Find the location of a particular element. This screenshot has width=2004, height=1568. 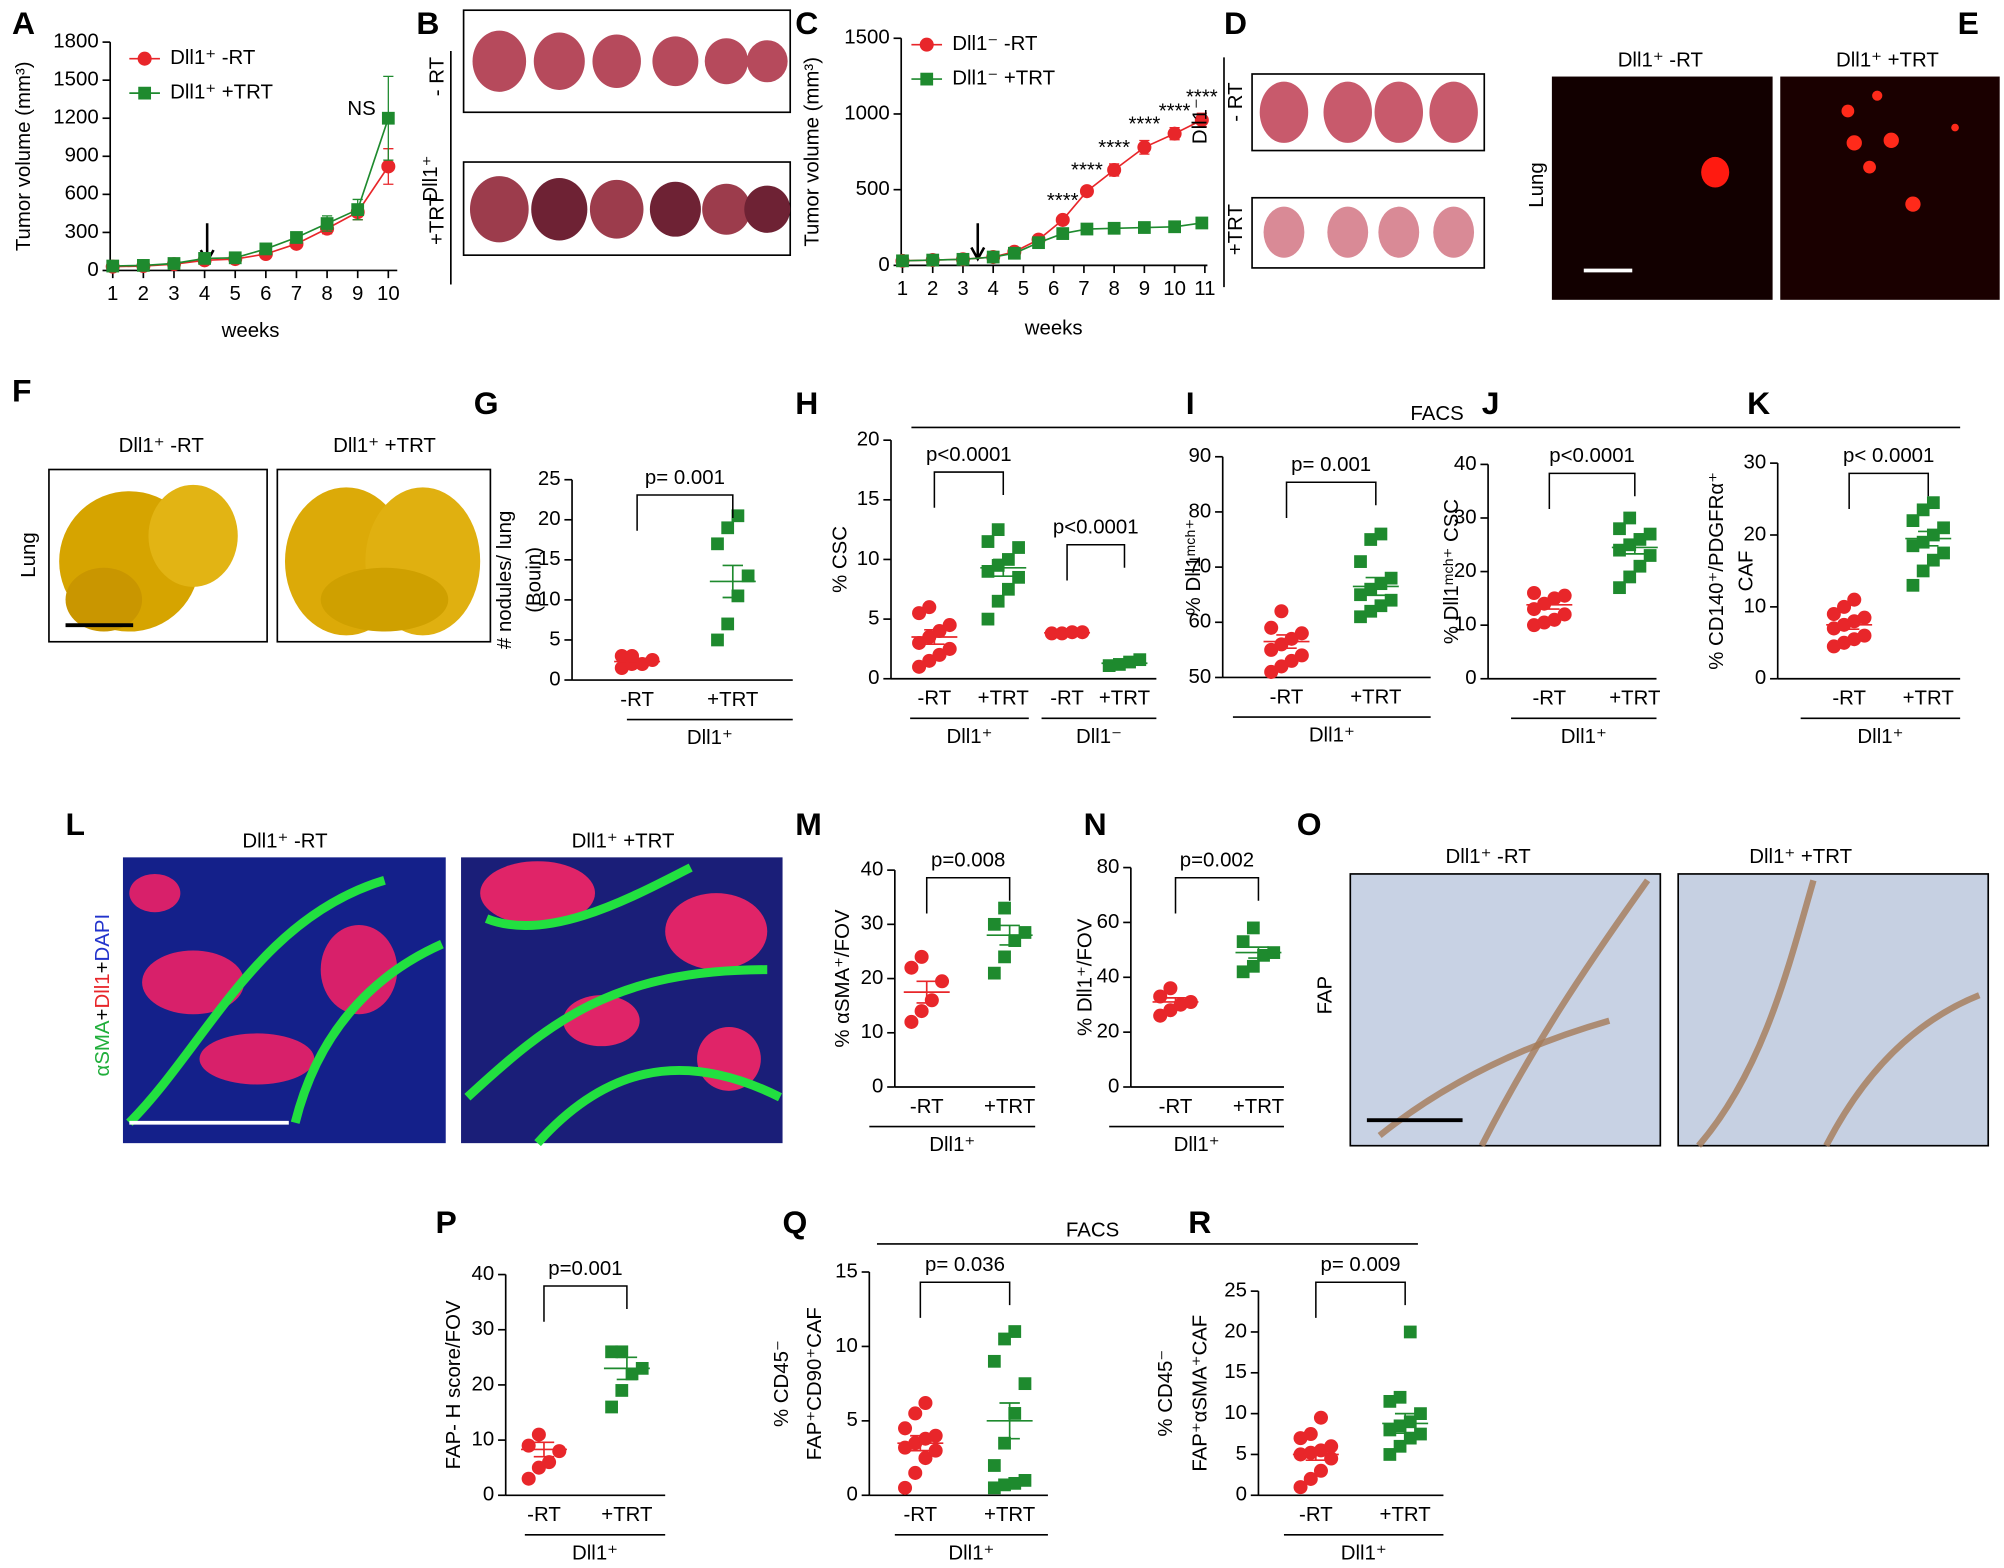

photo-label: Dll1⁻ is located at coordinates (1200, 121).